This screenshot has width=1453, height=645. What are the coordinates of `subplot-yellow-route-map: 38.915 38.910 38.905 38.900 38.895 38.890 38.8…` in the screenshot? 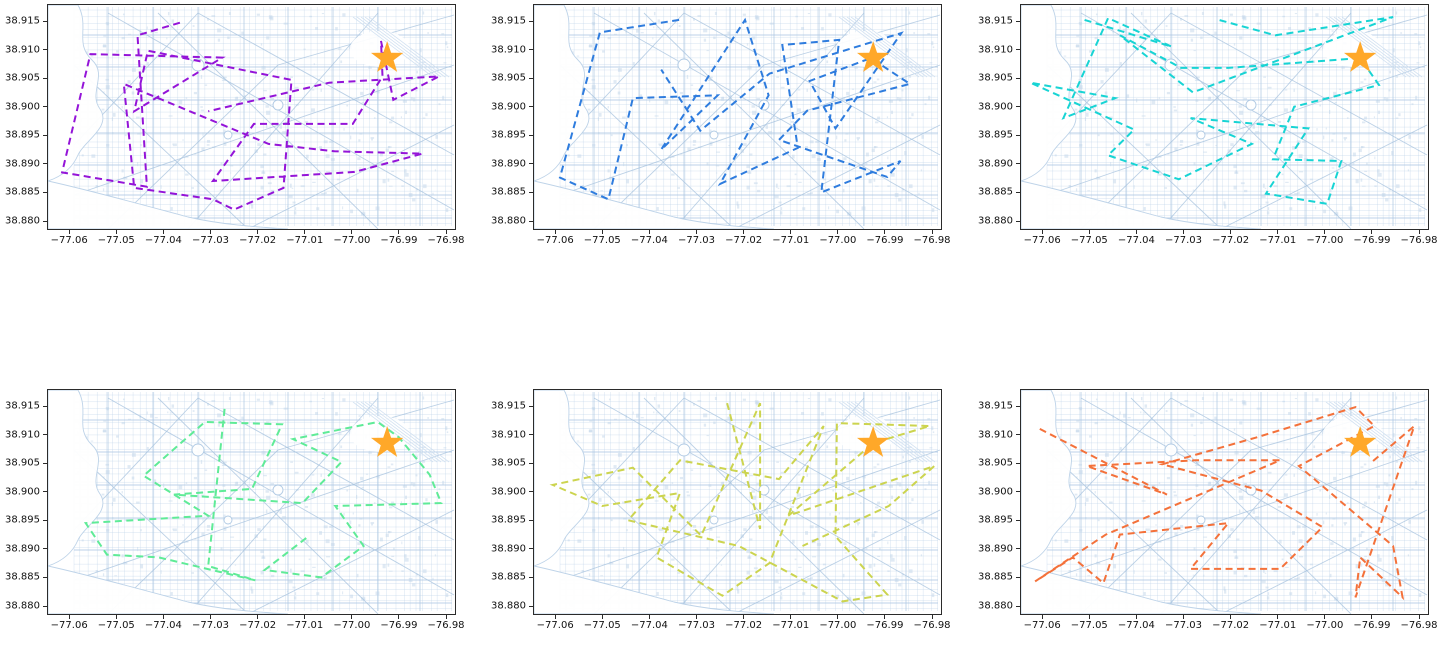 It's located at (721, 510).